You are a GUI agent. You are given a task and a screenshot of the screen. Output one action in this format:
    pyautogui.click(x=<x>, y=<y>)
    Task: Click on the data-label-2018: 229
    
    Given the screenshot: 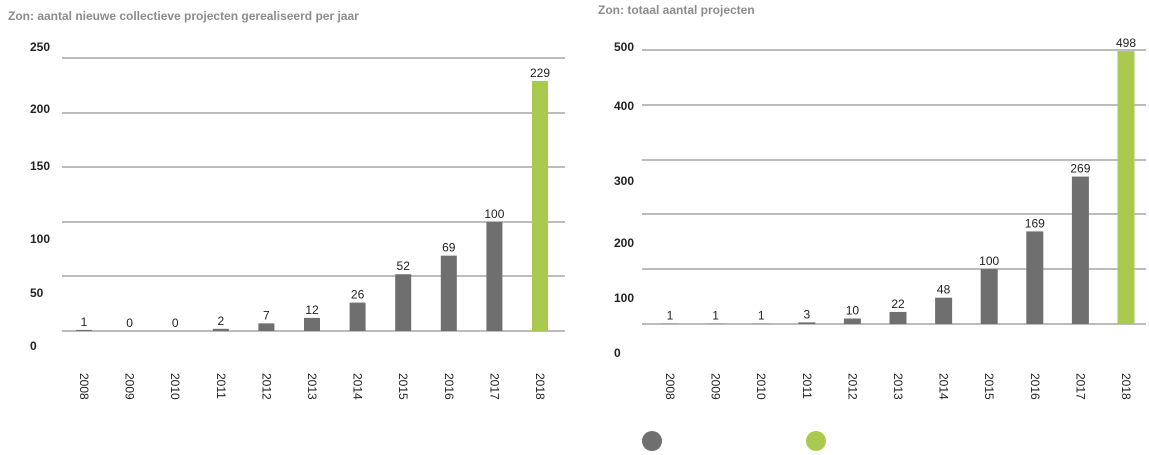 What is the action you would take?
    pyautogui.click(x=540, y=73)
    